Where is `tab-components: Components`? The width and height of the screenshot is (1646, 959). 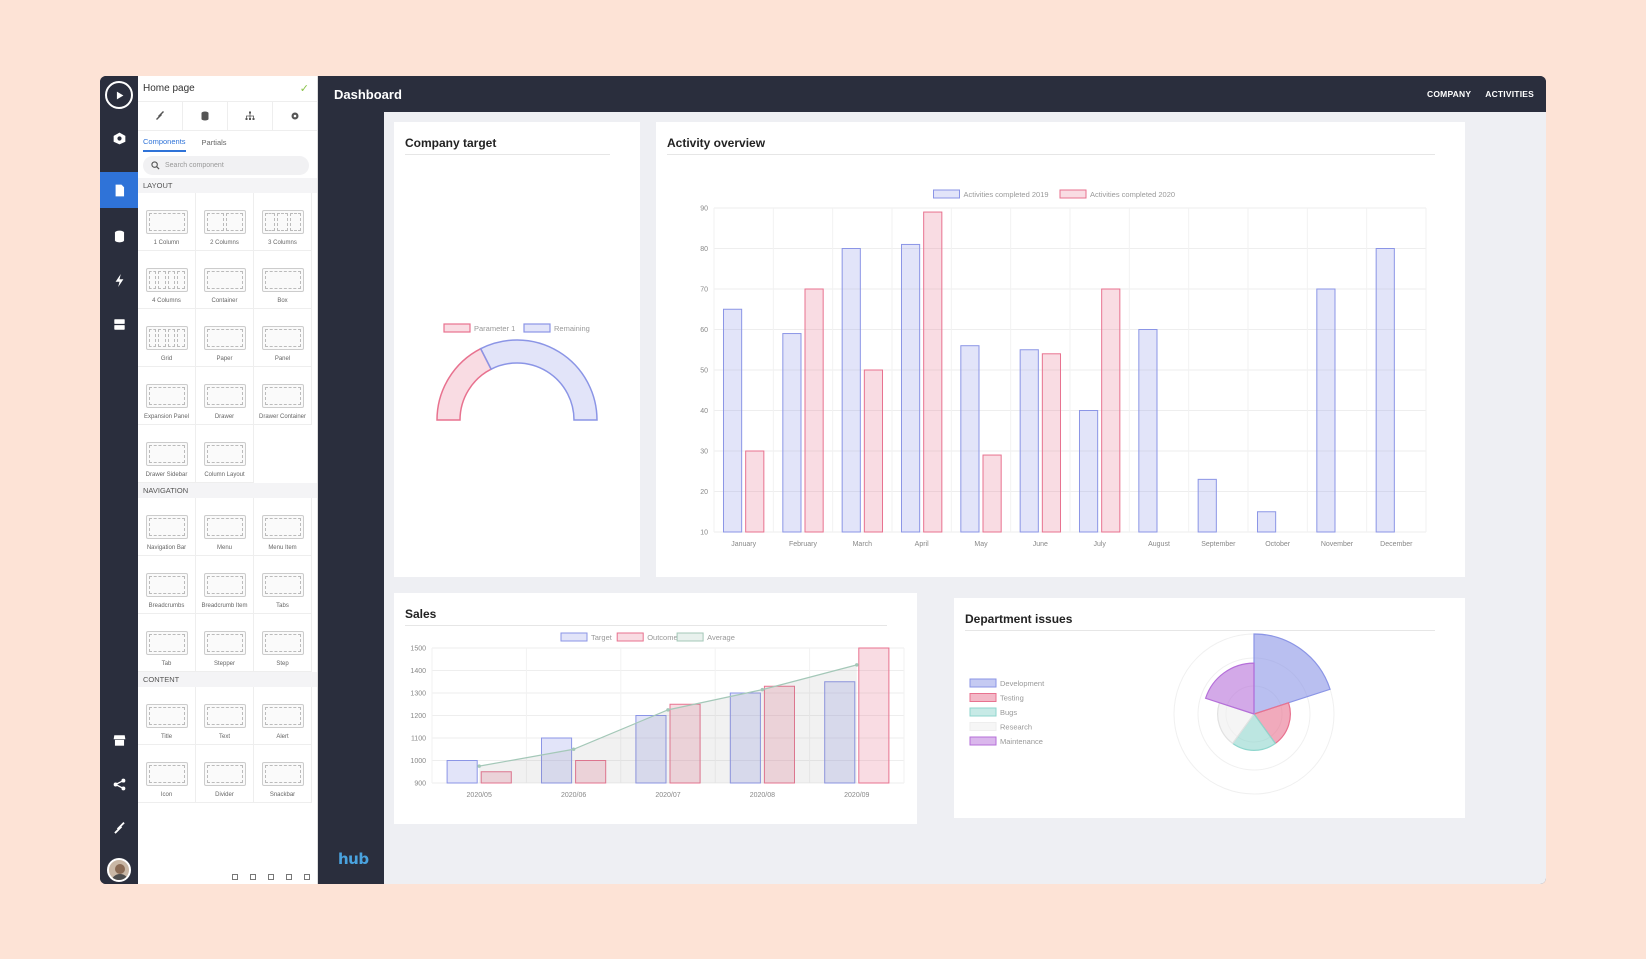
tab-components: Components is located at coordinates (164, 142).